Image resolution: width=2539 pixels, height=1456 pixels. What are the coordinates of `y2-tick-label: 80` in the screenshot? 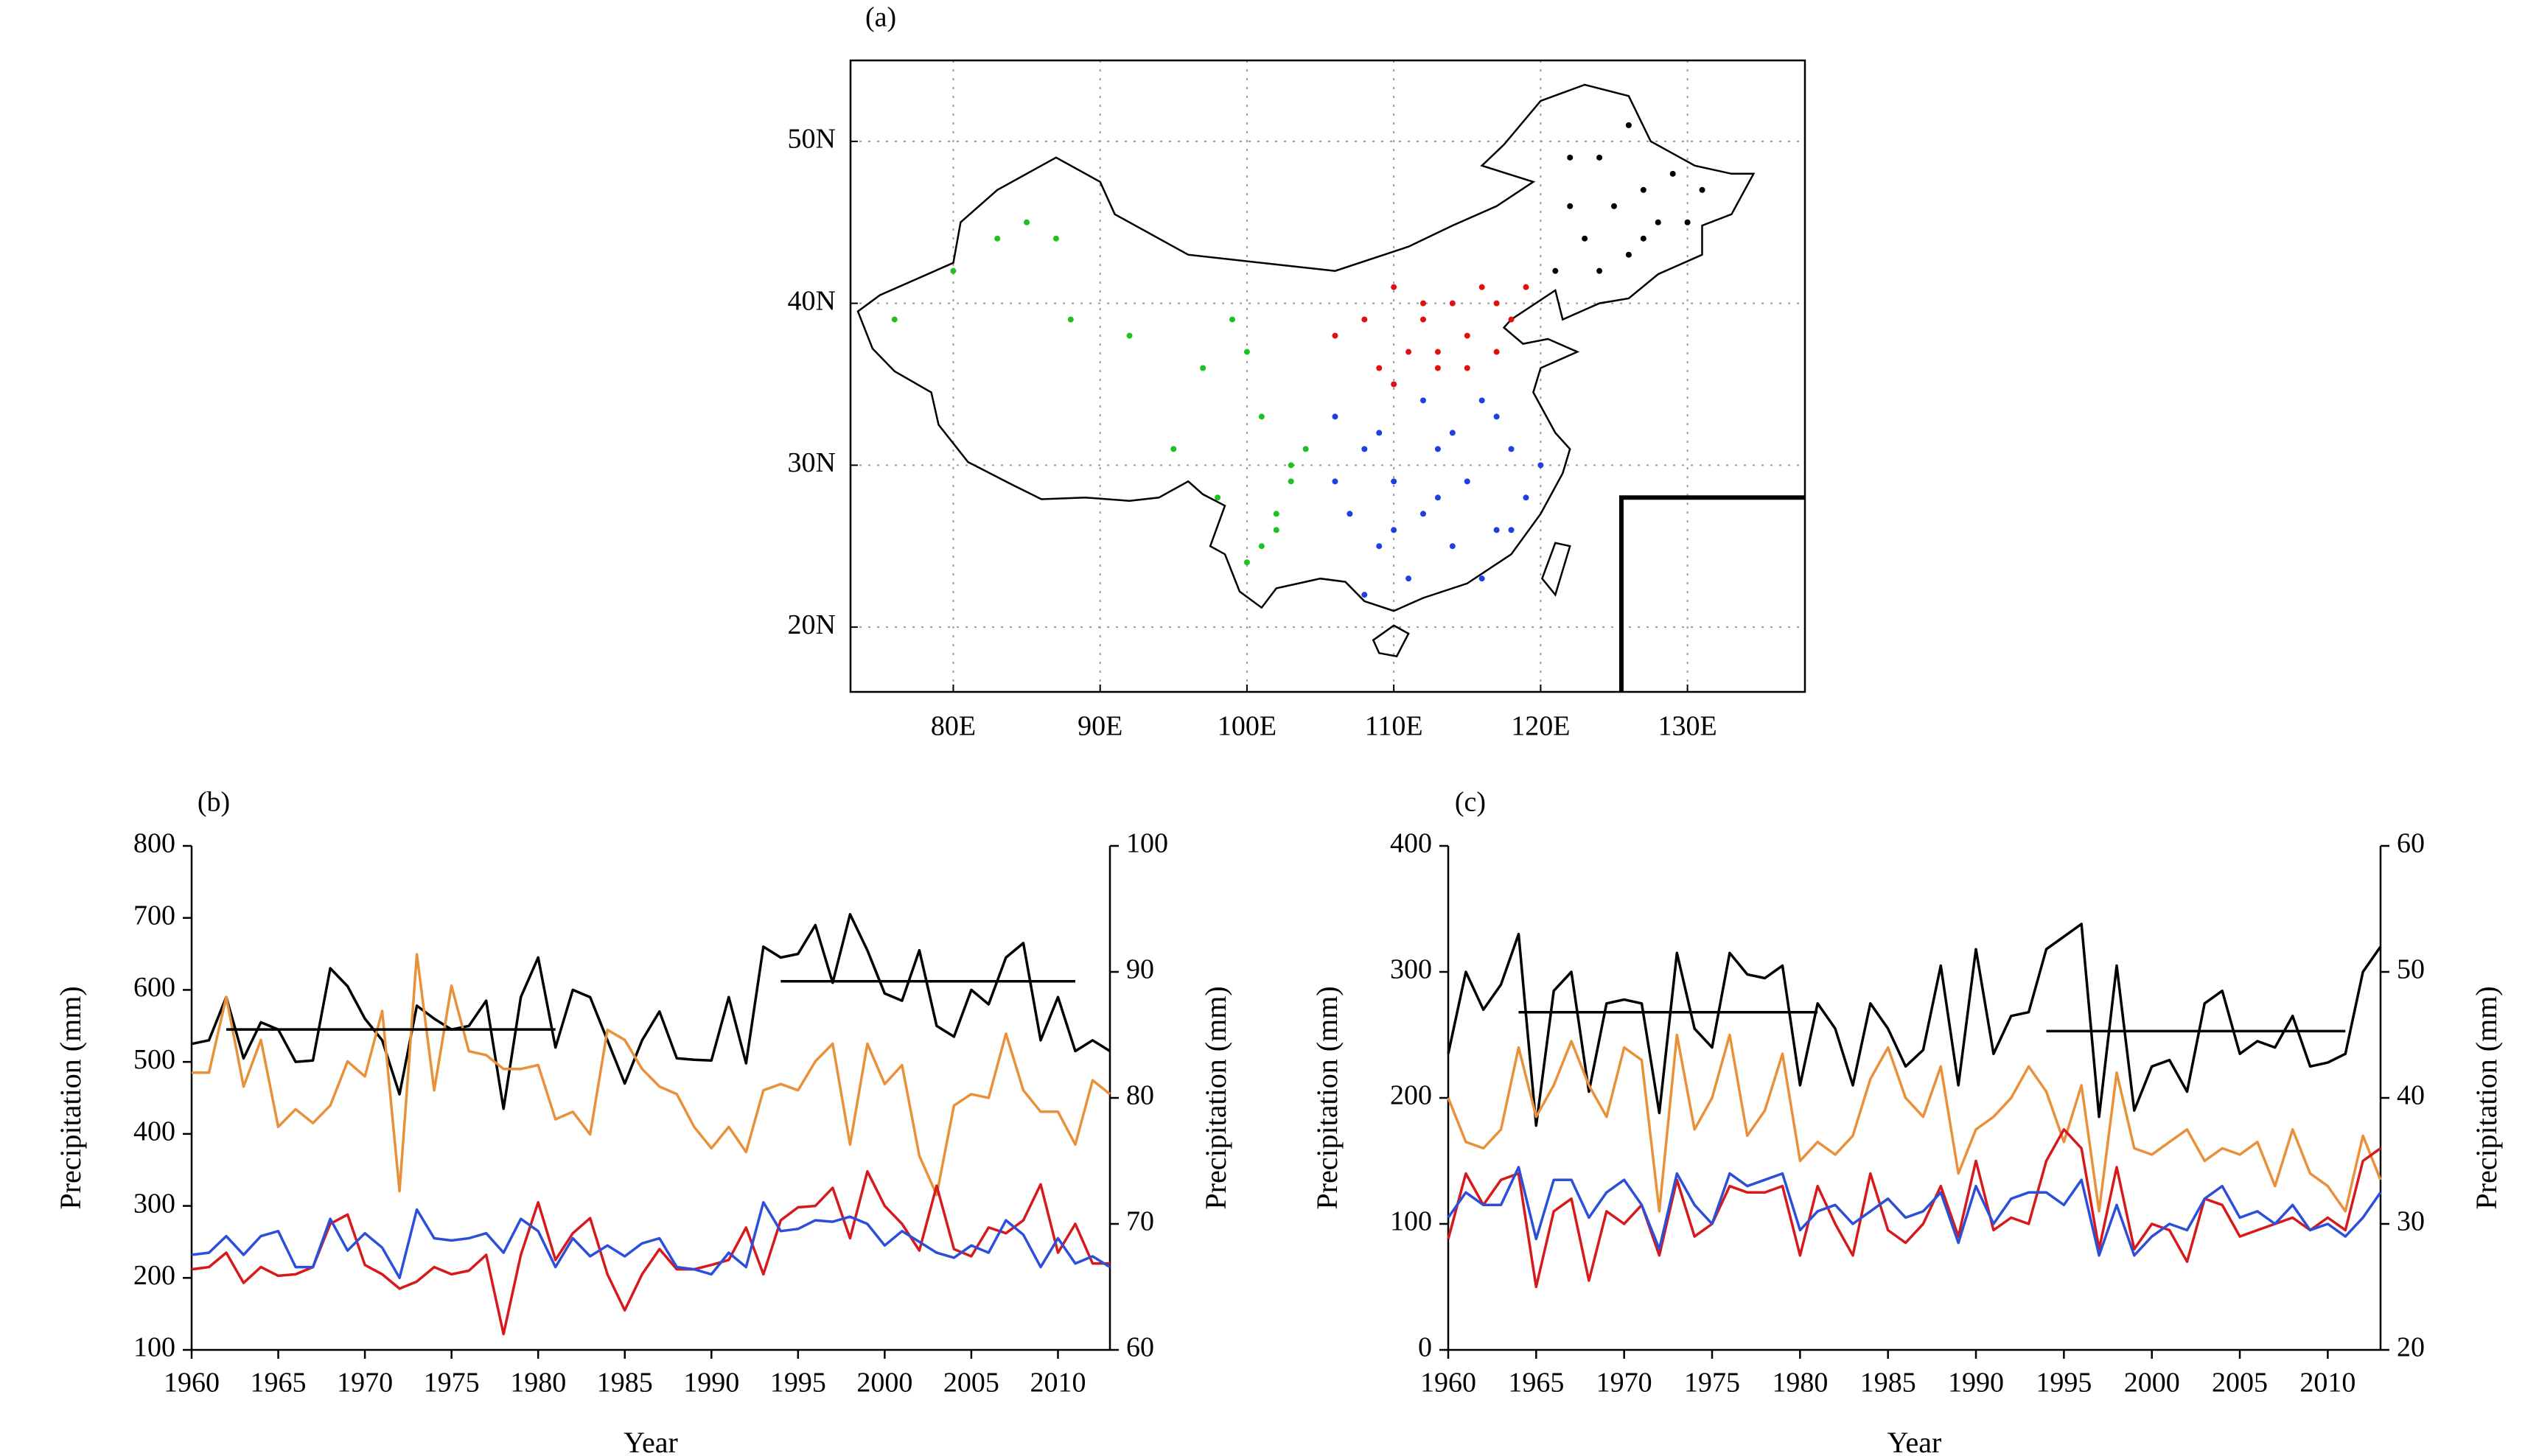 It's located at (1140, 1095).